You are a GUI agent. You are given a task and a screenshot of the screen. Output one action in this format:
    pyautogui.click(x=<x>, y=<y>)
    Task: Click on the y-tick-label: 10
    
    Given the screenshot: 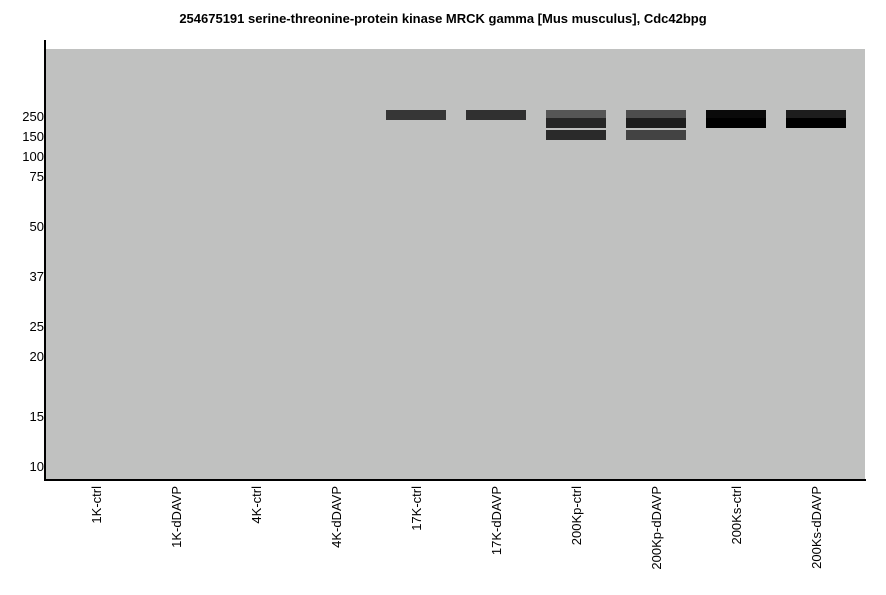 What is the action you would take?
    pyautogui.click(x=37, y=466)
    